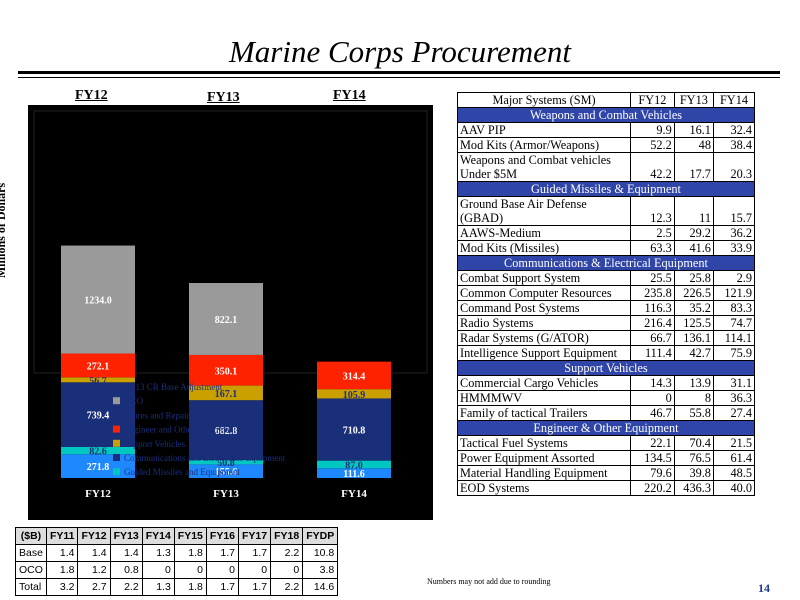 The width and height of the screenshot is (800, 600). I want to click on system-name: Radar Systems (G/ATOR), so click(544, 338).